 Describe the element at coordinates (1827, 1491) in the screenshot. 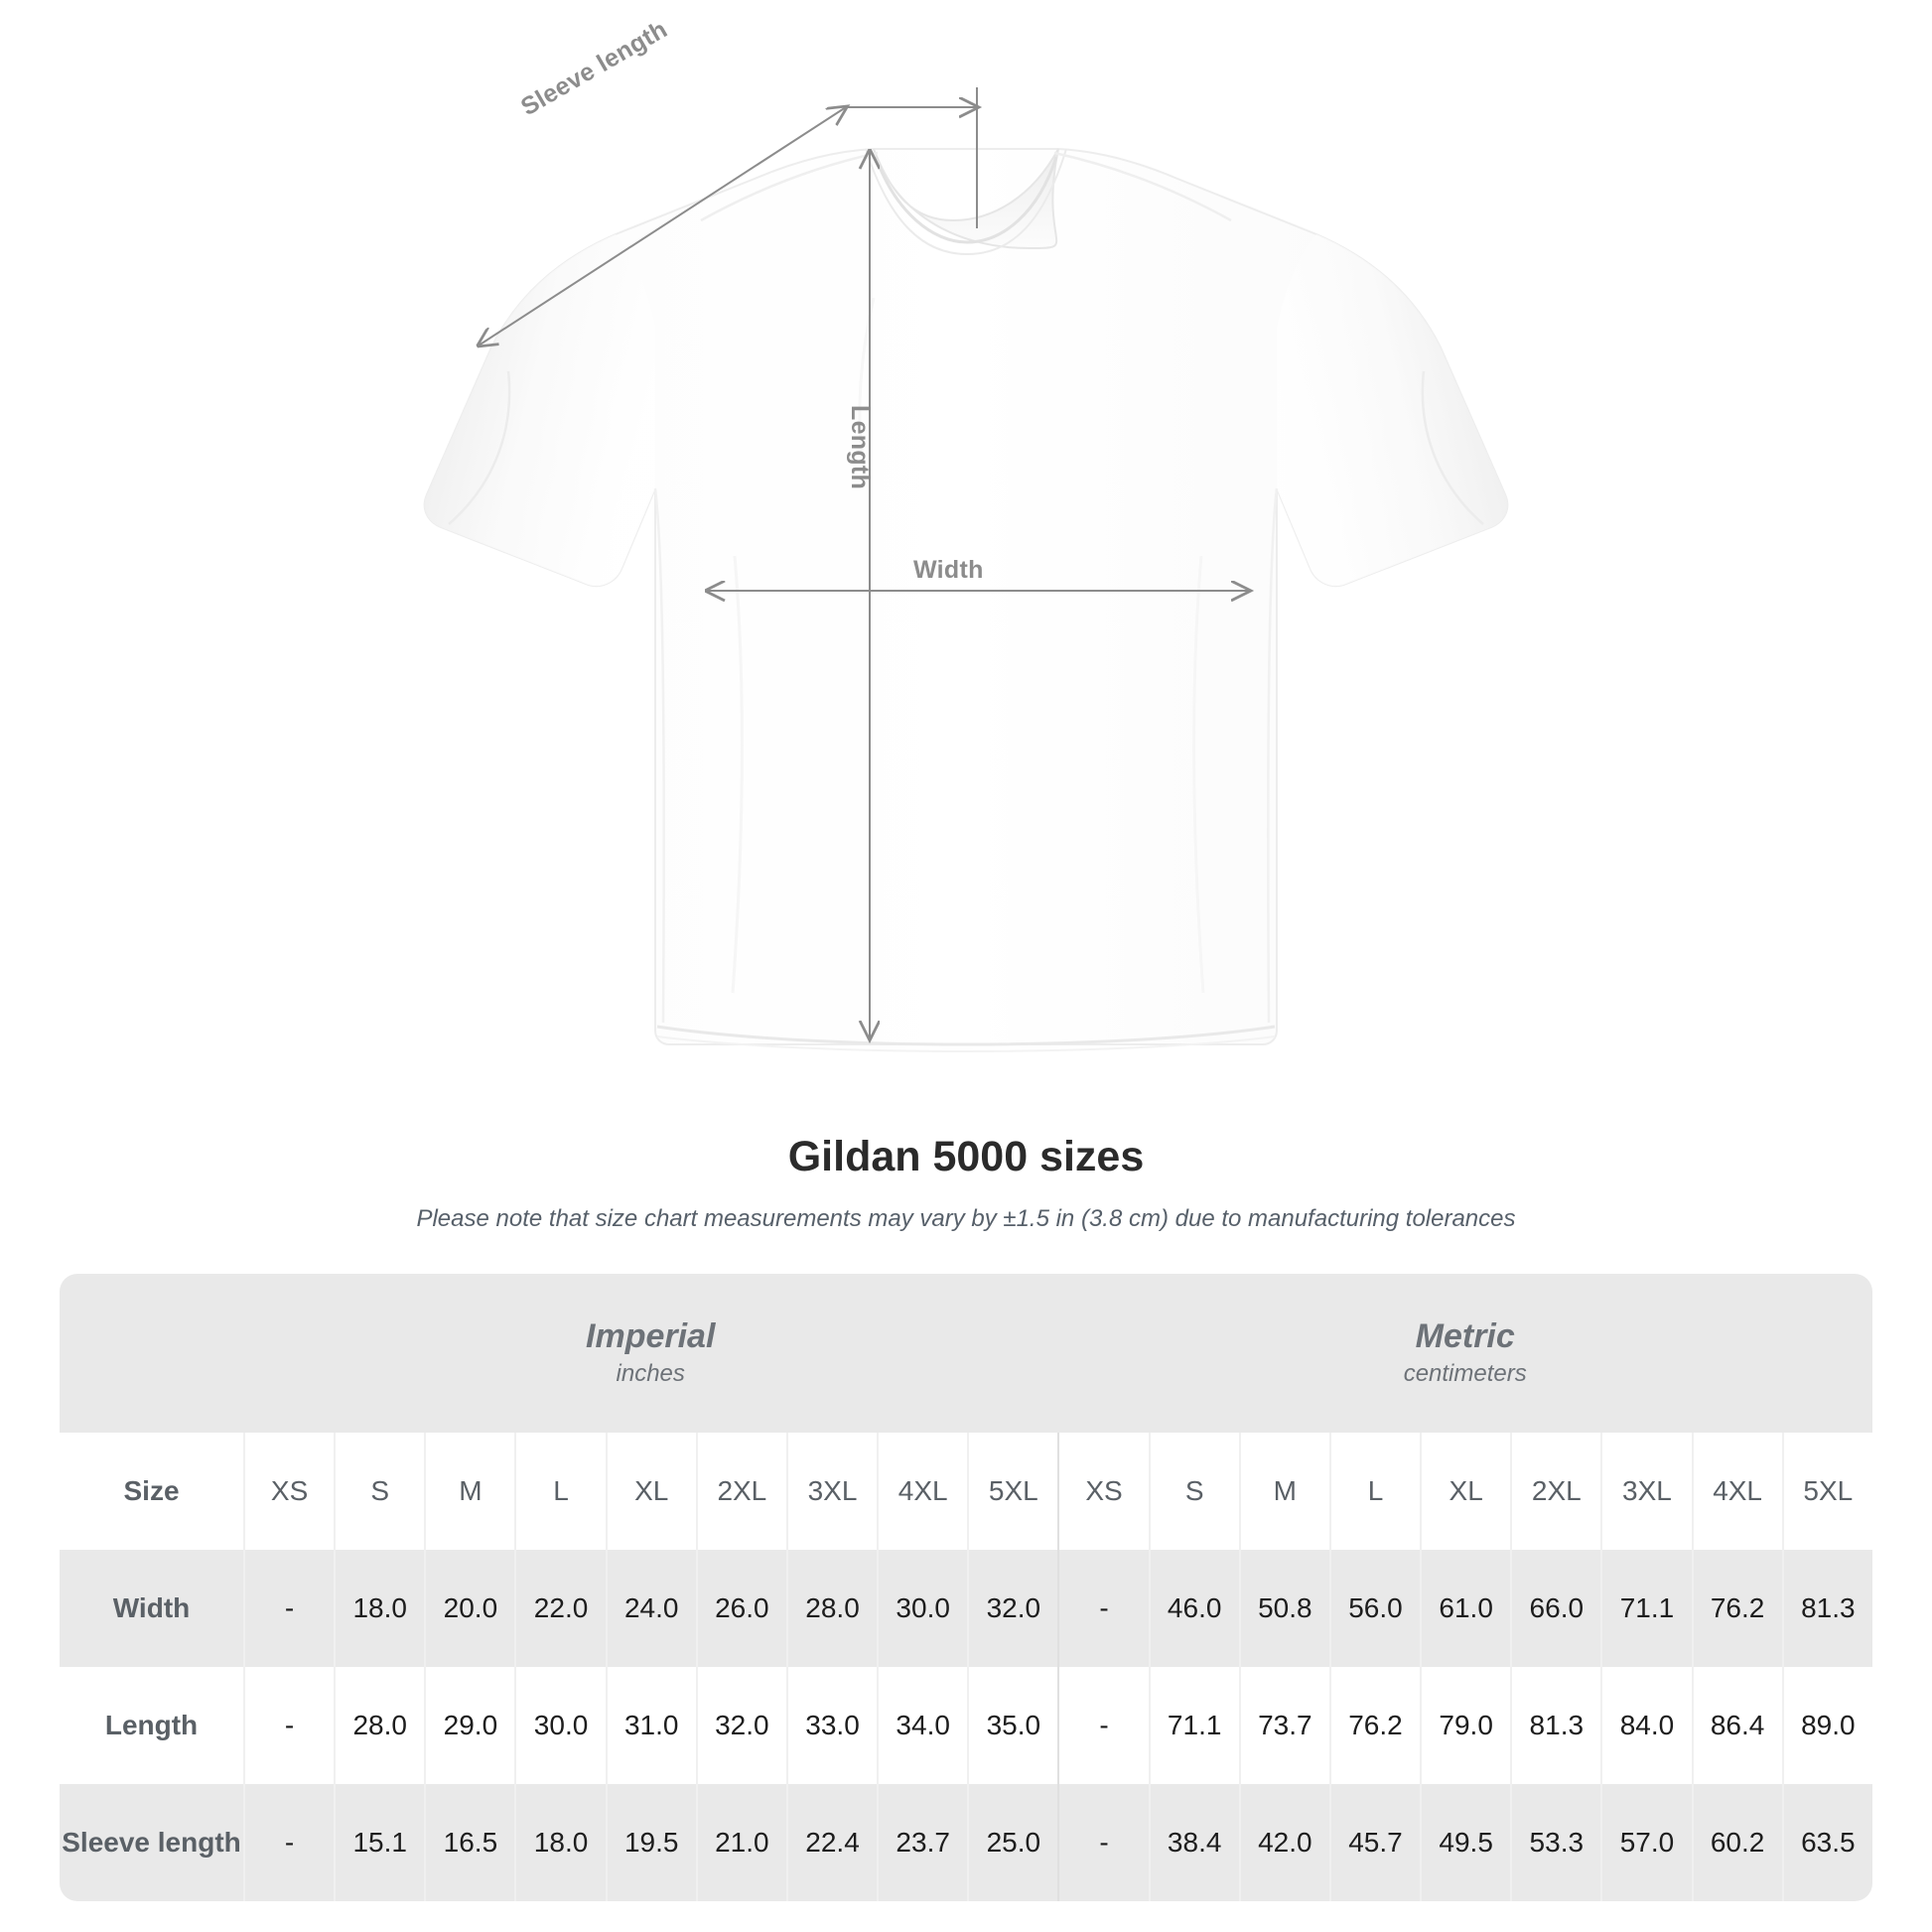

I see `size-header-metric-5xl: 5XL` at that location.